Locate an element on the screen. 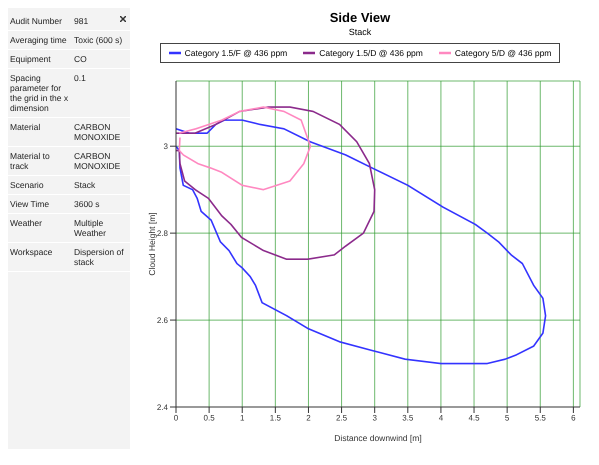 Image resolution: width=599 pixels, height=465 pixels. x-tick-label: 3 is located at coordinates (375, 418).